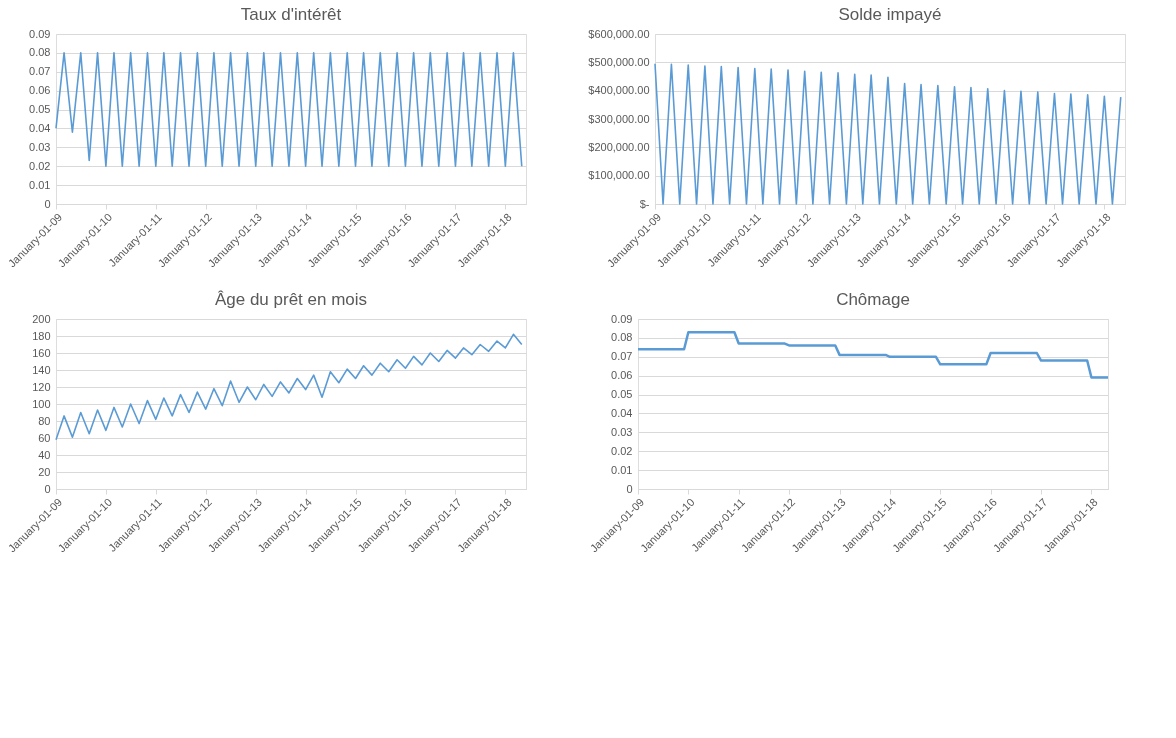 The image size is (1176, 738). I want to click on y-tick-label: 20, so click(44, 471).